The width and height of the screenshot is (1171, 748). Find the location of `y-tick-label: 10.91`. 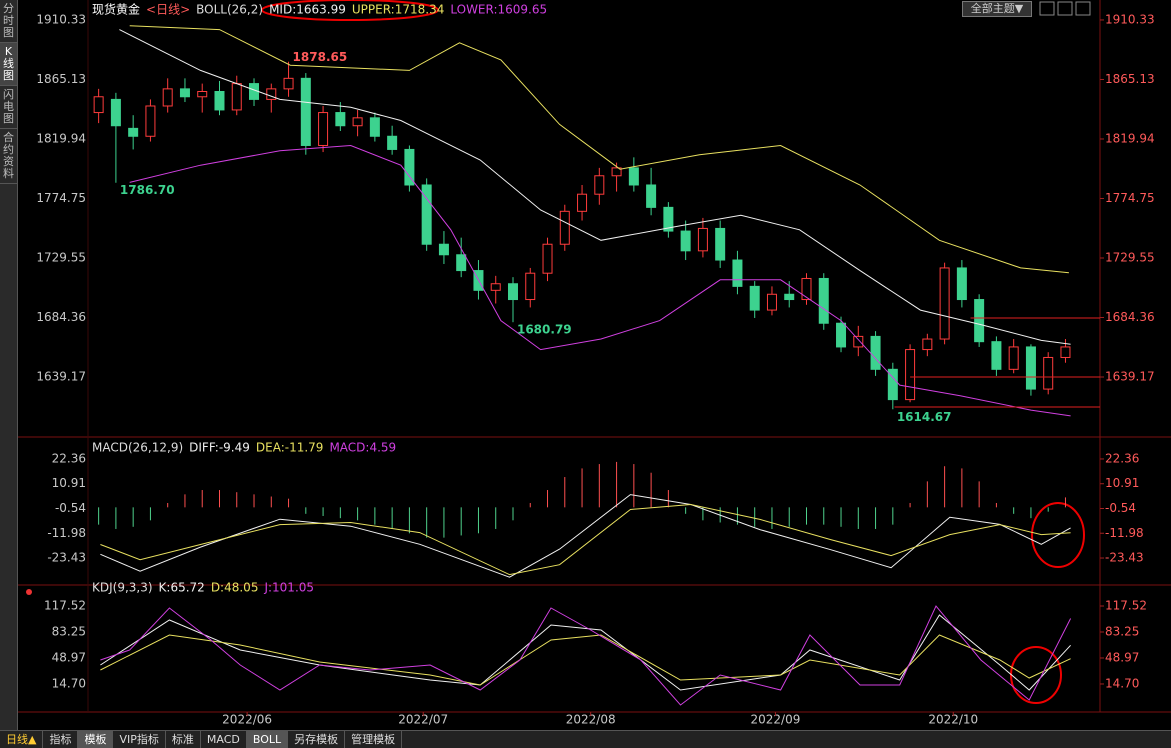

y-tick-label: 10.91 is located at coordinates (69, 483).